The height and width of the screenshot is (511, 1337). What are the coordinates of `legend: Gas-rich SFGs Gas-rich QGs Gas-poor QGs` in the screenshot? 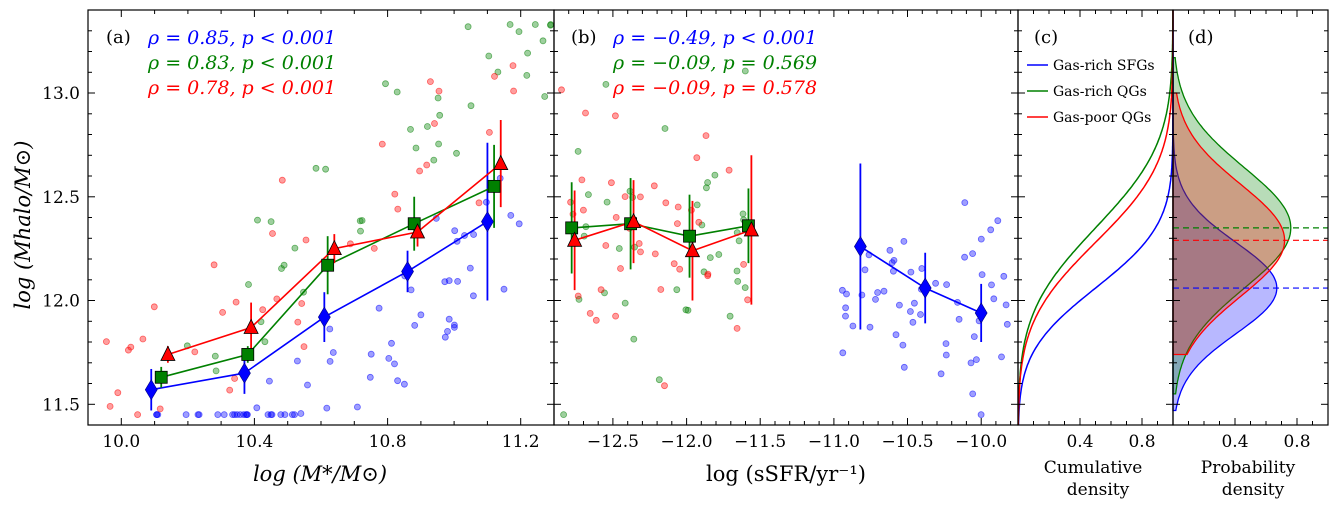 It's located at (1091, 92).